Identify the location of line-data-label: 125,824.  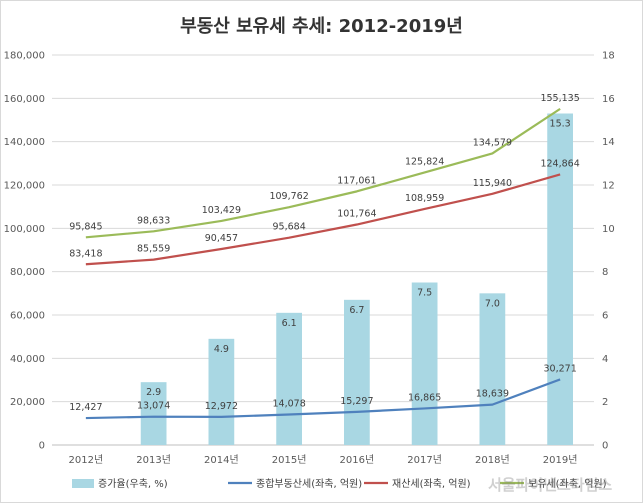
(424, 161).